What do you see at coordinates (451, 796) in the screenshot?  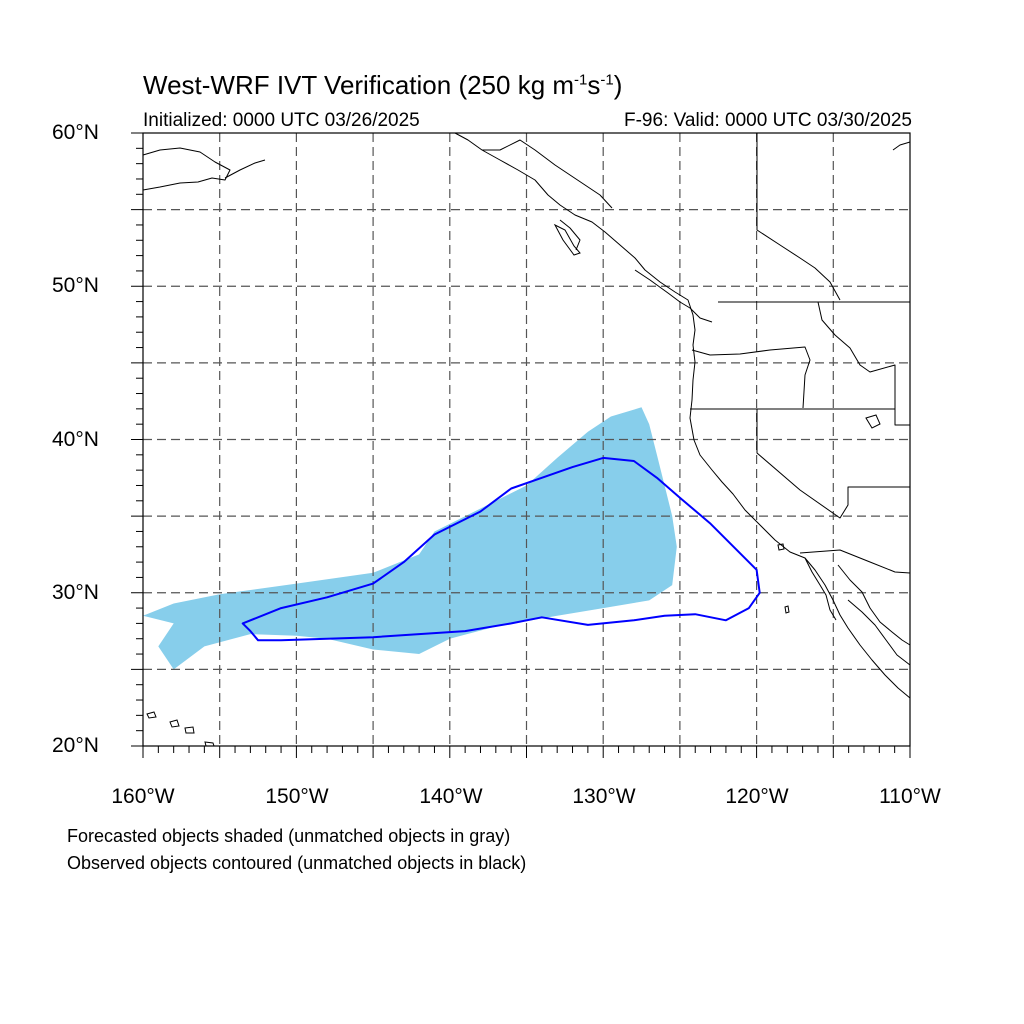 I see `lon-label-140w: 140°W` at bounding box center [451, 796].